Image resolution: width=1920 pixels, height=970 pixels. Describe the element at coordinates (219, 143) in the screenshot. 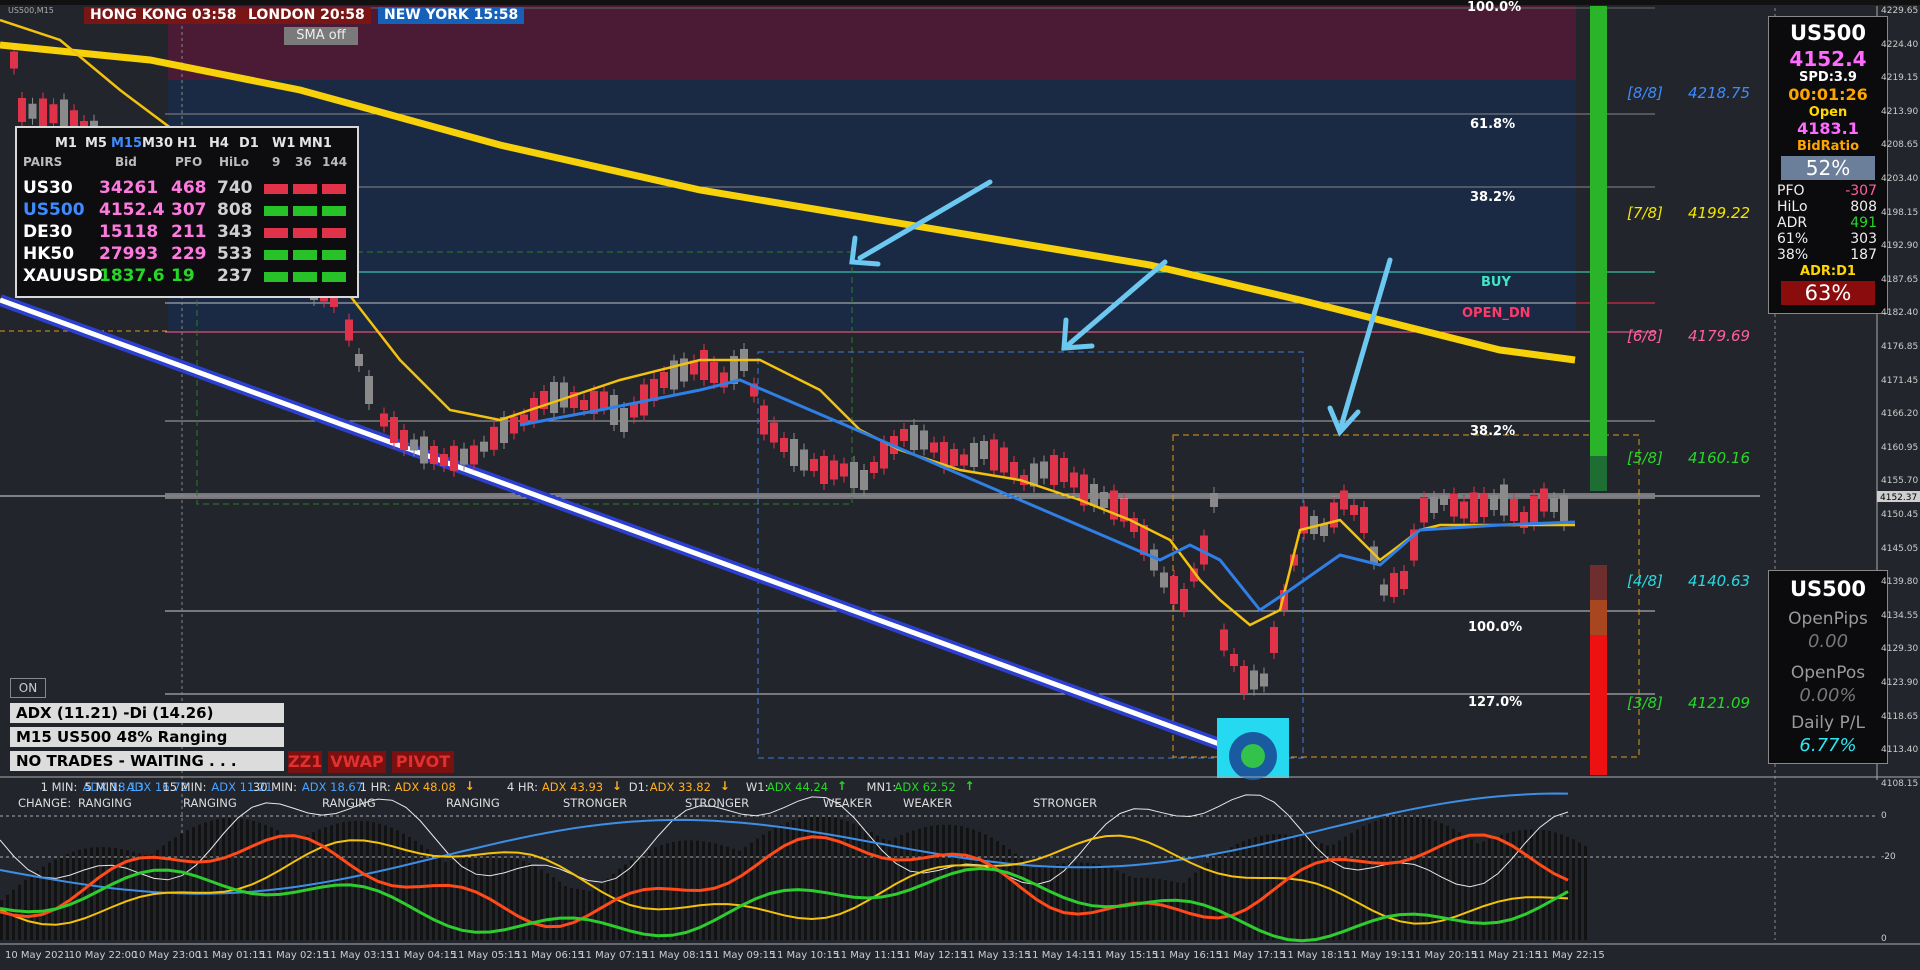

I see `tf-h4: H4` at that location.